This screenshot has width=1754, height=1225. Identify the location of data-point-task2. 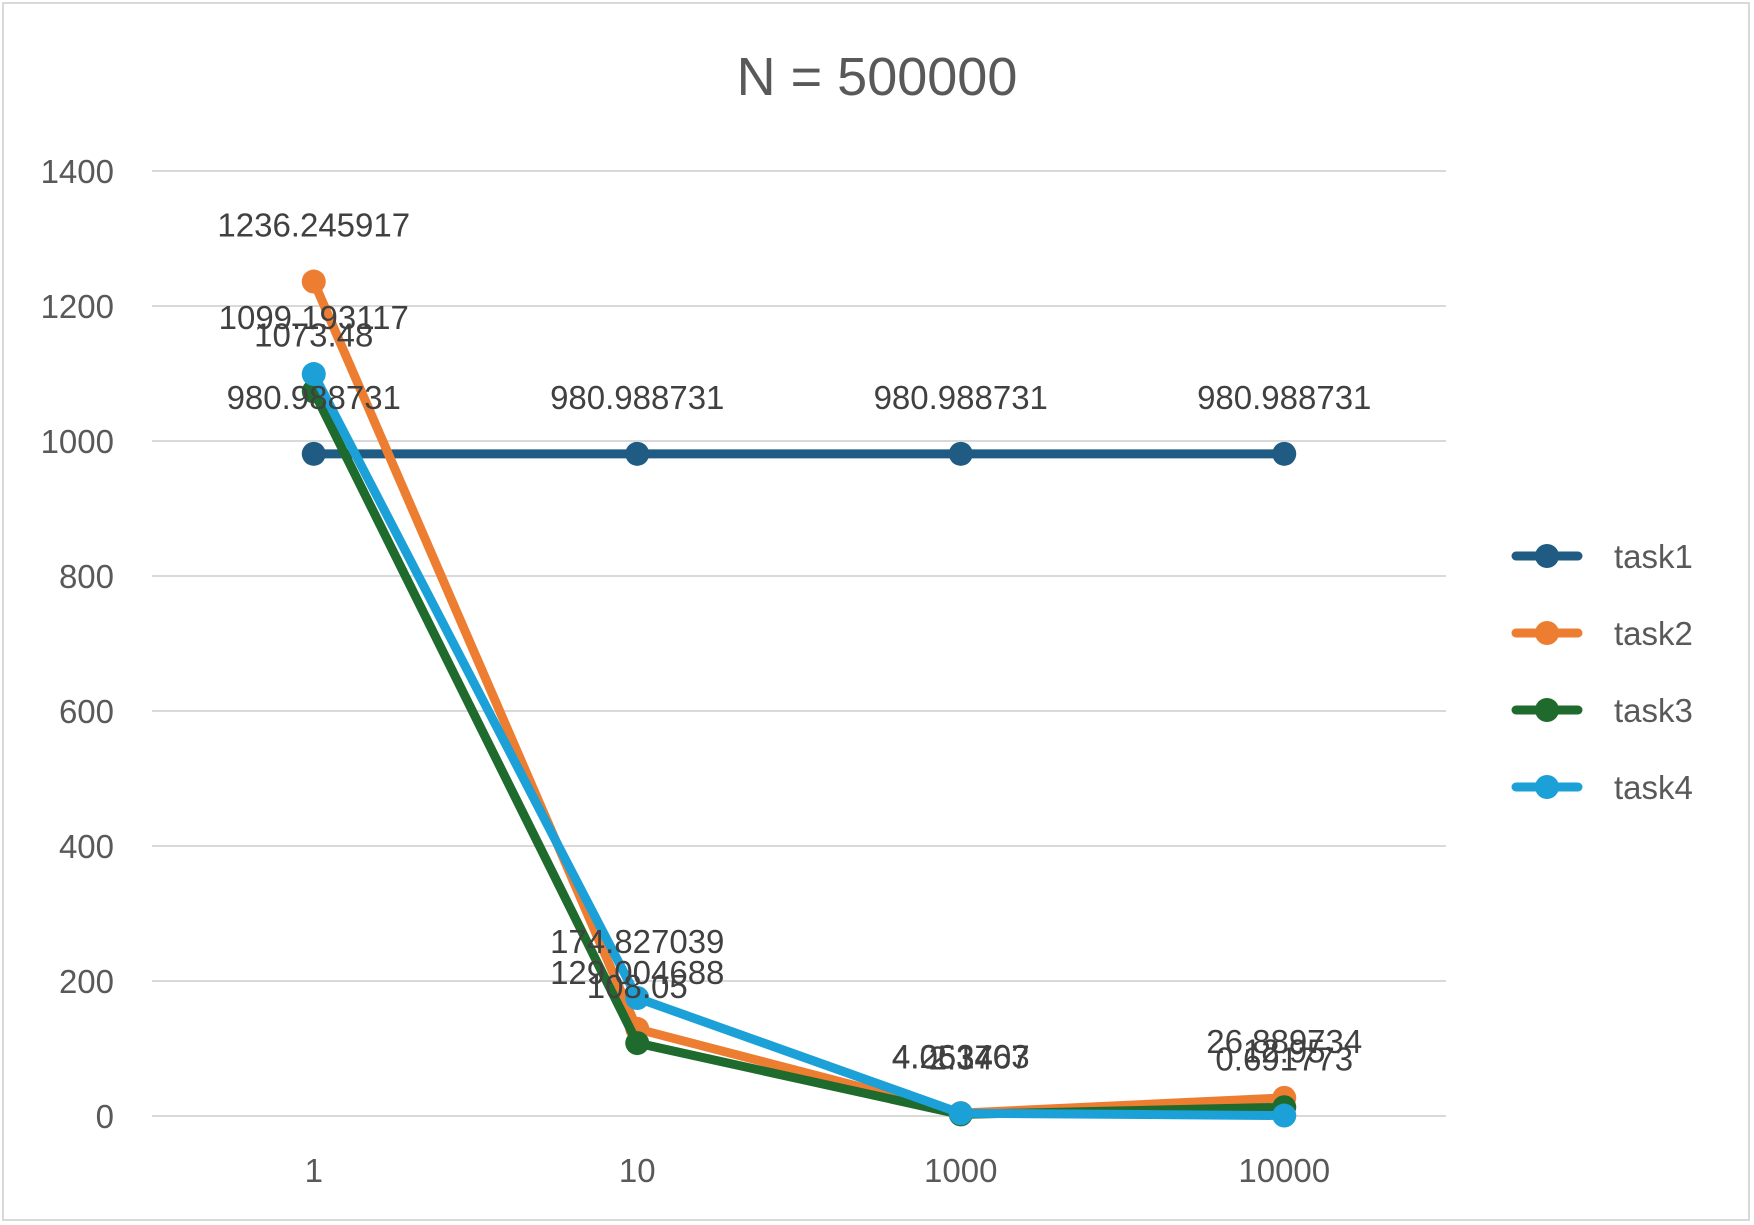
(313, 281).